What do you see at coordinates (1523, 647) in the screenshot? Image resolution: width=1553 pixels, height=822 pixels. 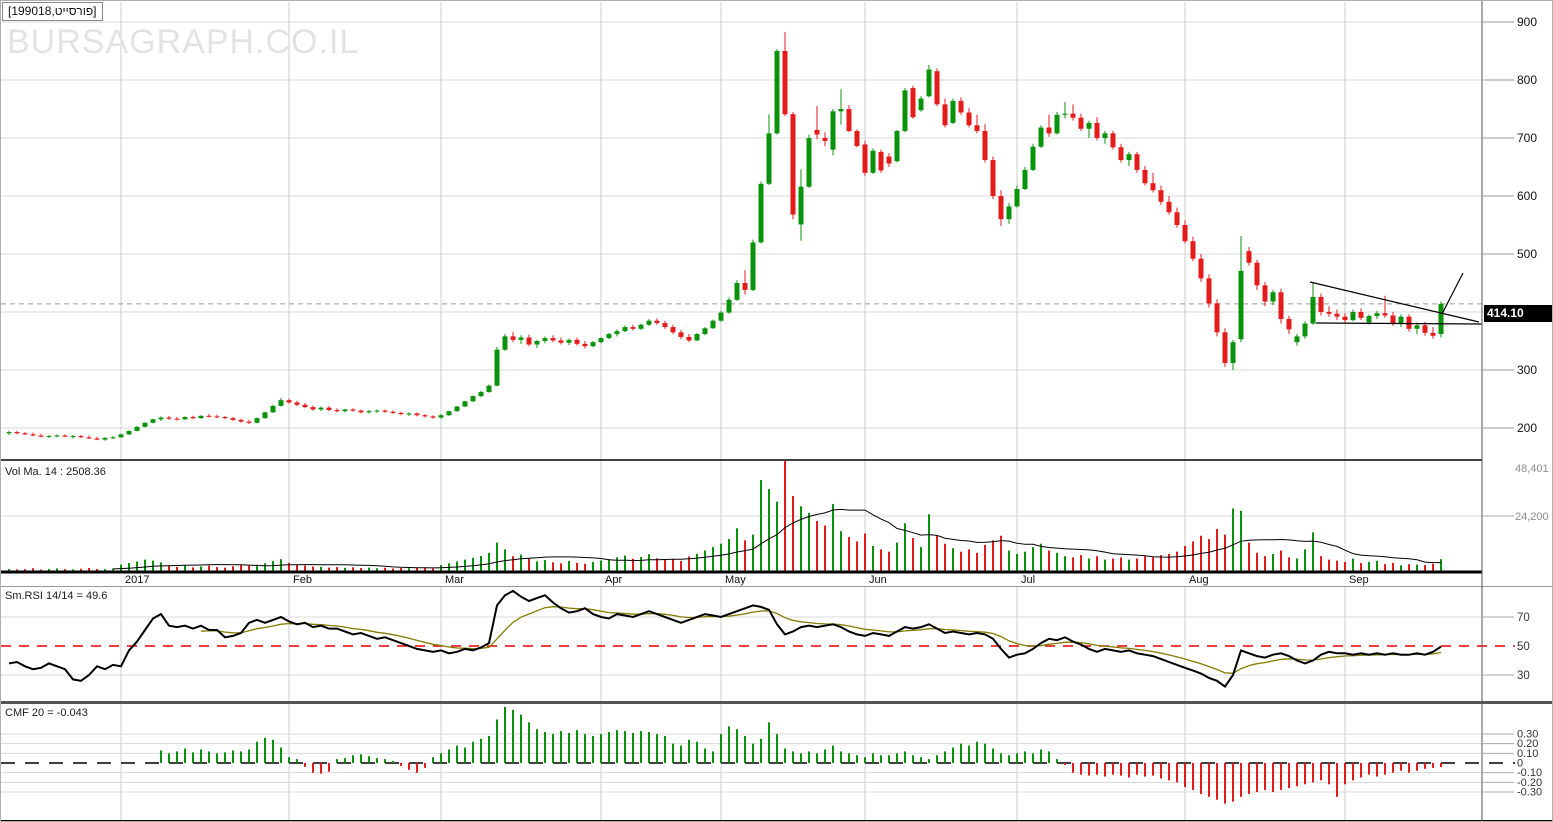 I see `rsi-axis-tick: 50` at bounding box center [1523, 647].